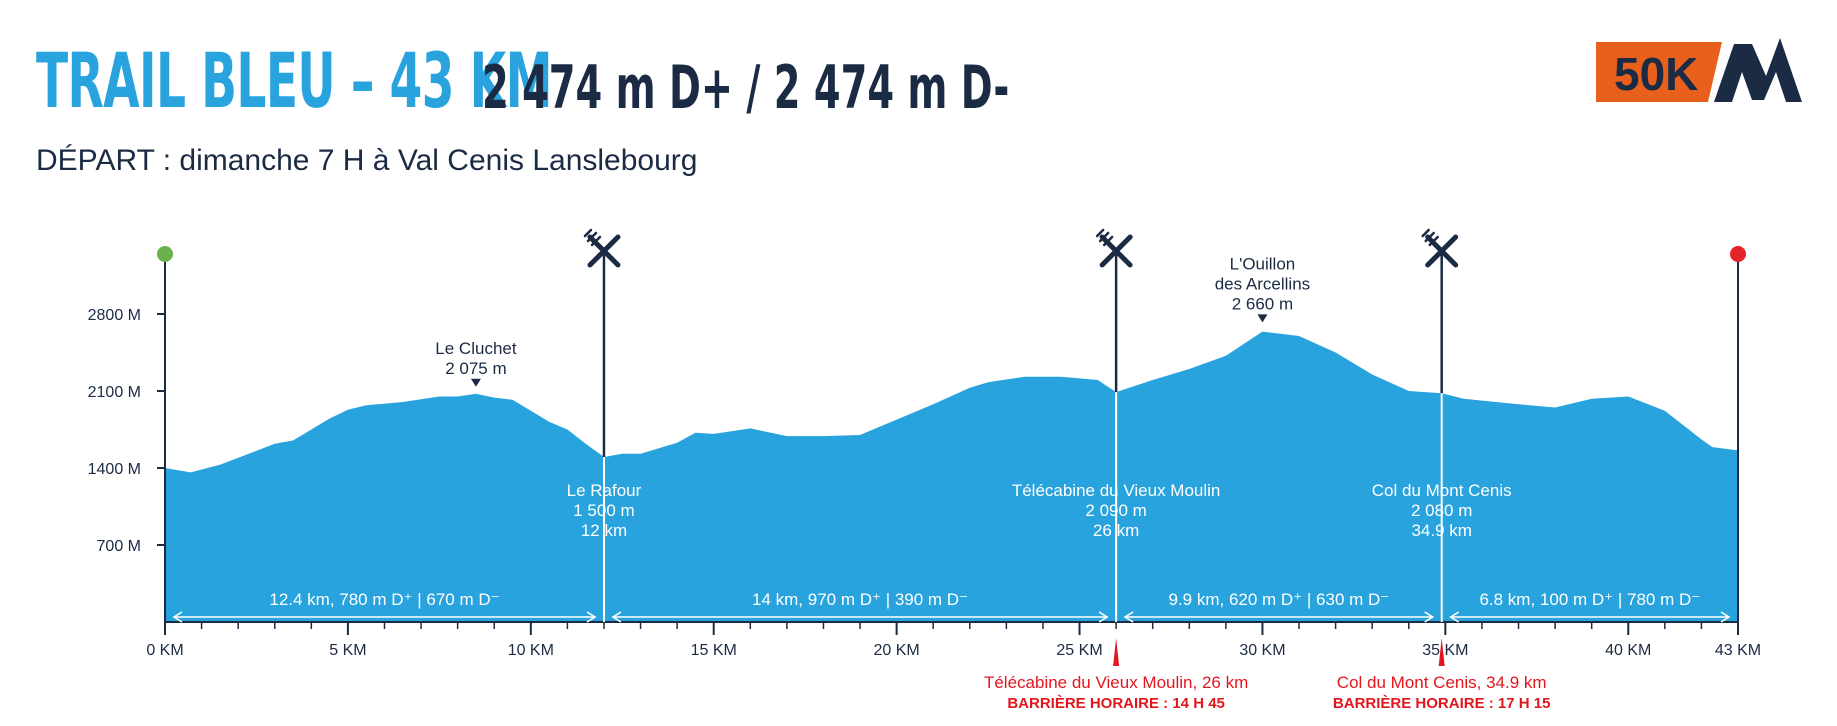 This screenshot has height=726, width=1837. Describe the element at coordinates (294, 80) in the screenshot. I see `page-title: TRAIL BLEU – 43 KM` at that location.